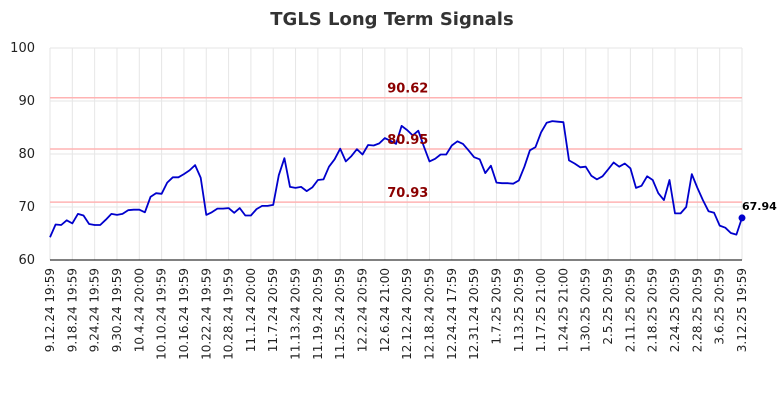  Describe the element at coordinates (452, 314) in the screenshot. I see `x-tick-label: 12.24.24 17:59` at that location.